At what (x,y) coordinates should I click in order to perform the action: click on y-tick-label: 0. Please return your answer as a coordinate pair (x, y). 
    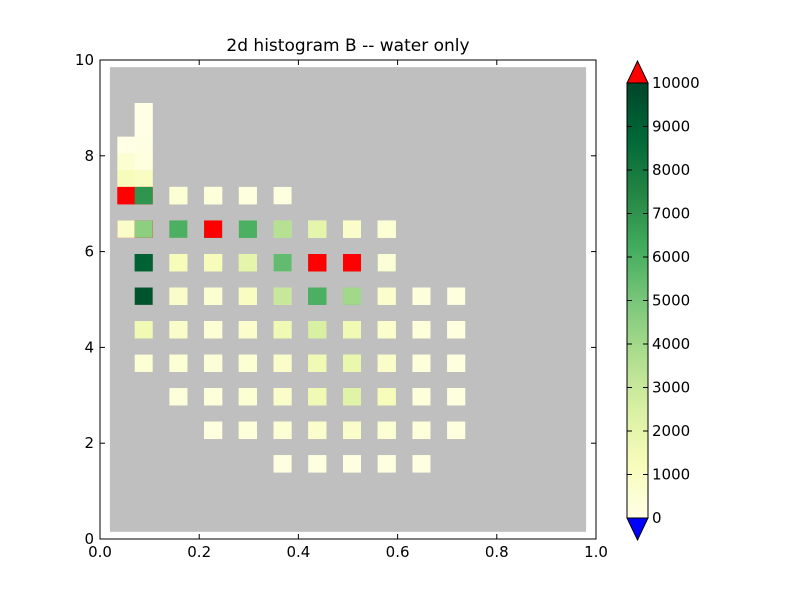
    Looking at the image, I should click on (89, 539).